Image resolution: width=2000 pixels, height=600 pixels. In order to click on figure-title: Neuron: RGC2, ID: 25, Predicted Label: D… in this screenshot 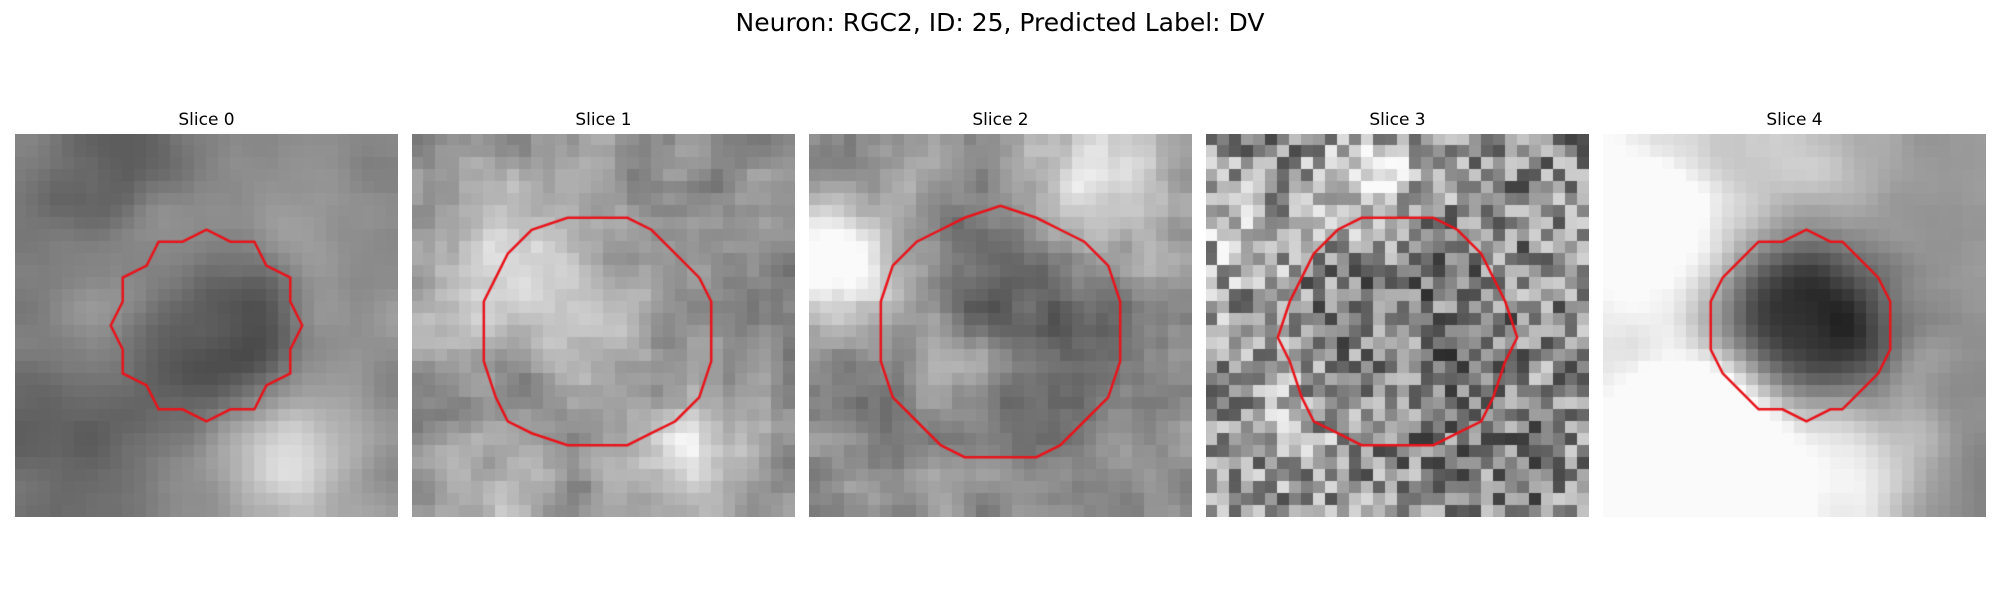, I will do `click(1000, 22)`.